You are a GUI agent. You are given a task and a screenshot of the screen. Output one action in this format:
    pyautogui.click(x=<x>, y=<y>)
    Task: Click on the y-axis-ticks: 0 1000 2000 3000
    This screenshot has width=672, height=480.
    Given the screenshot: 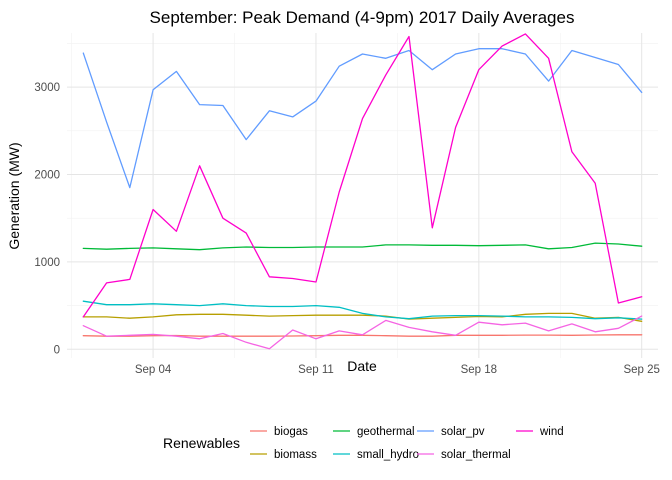 What is the action you would take?
    pyautogui.click(x=47, y=219)
    